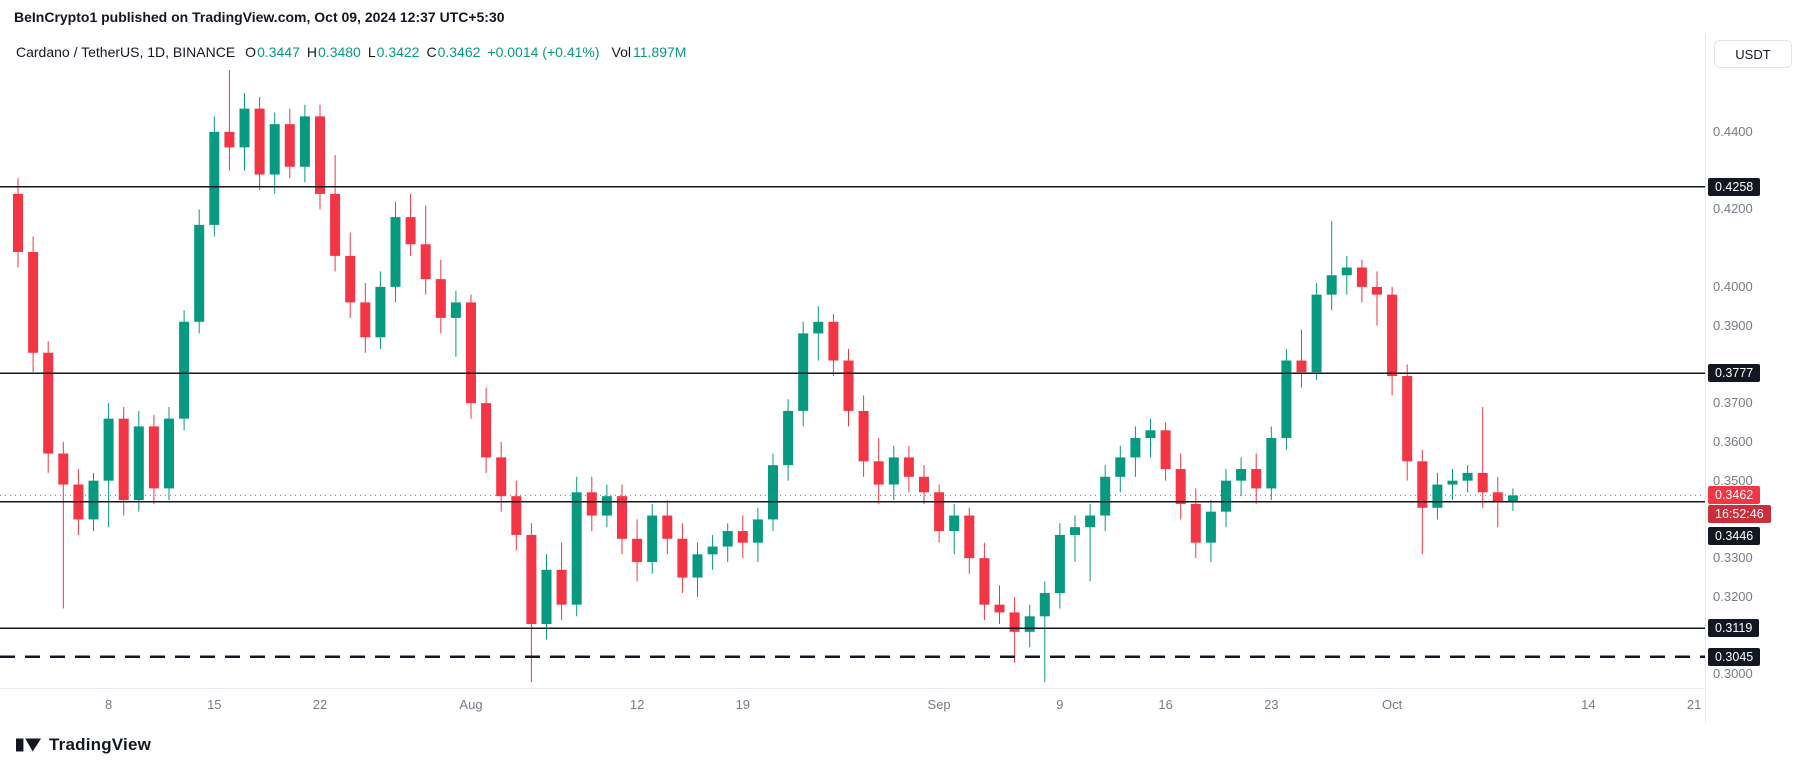 The width and height of the screenshot is (1804, 766). Describe the element at coordinates (100, 744) in the screenshot. I see `tradingview-wordmark: TradingView` at that location.